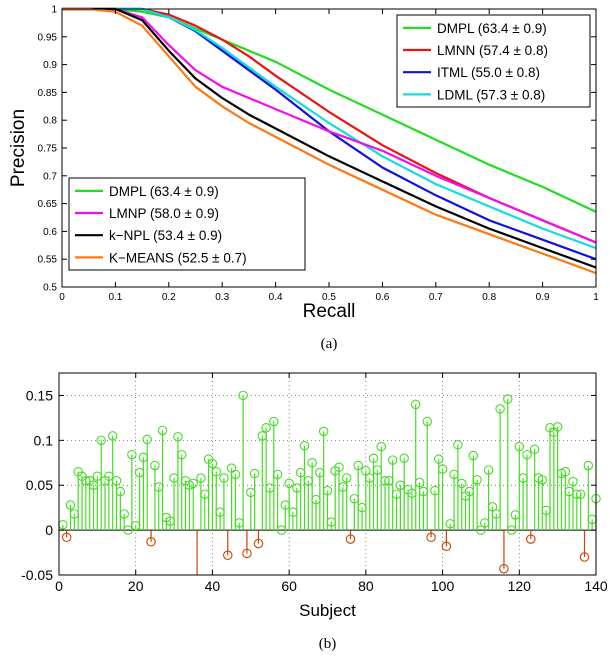  What do you see at coordinates (492, 28) in the screenshot?
I see `legend-label-dmpl_a: DMPL (63.4 ± 0.9)` at bounding box center [492, 28].